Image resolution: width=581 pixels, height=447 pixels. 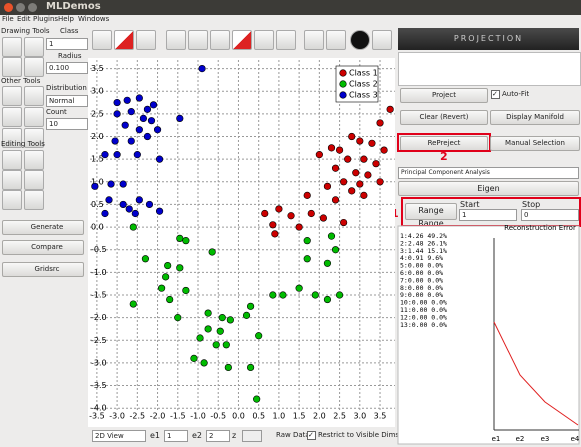 What do you see at coordinates (421, 295) in the screenshot?
I see `eigen-row: 9:0.00 0.0%` at bounding box center [421, 295].